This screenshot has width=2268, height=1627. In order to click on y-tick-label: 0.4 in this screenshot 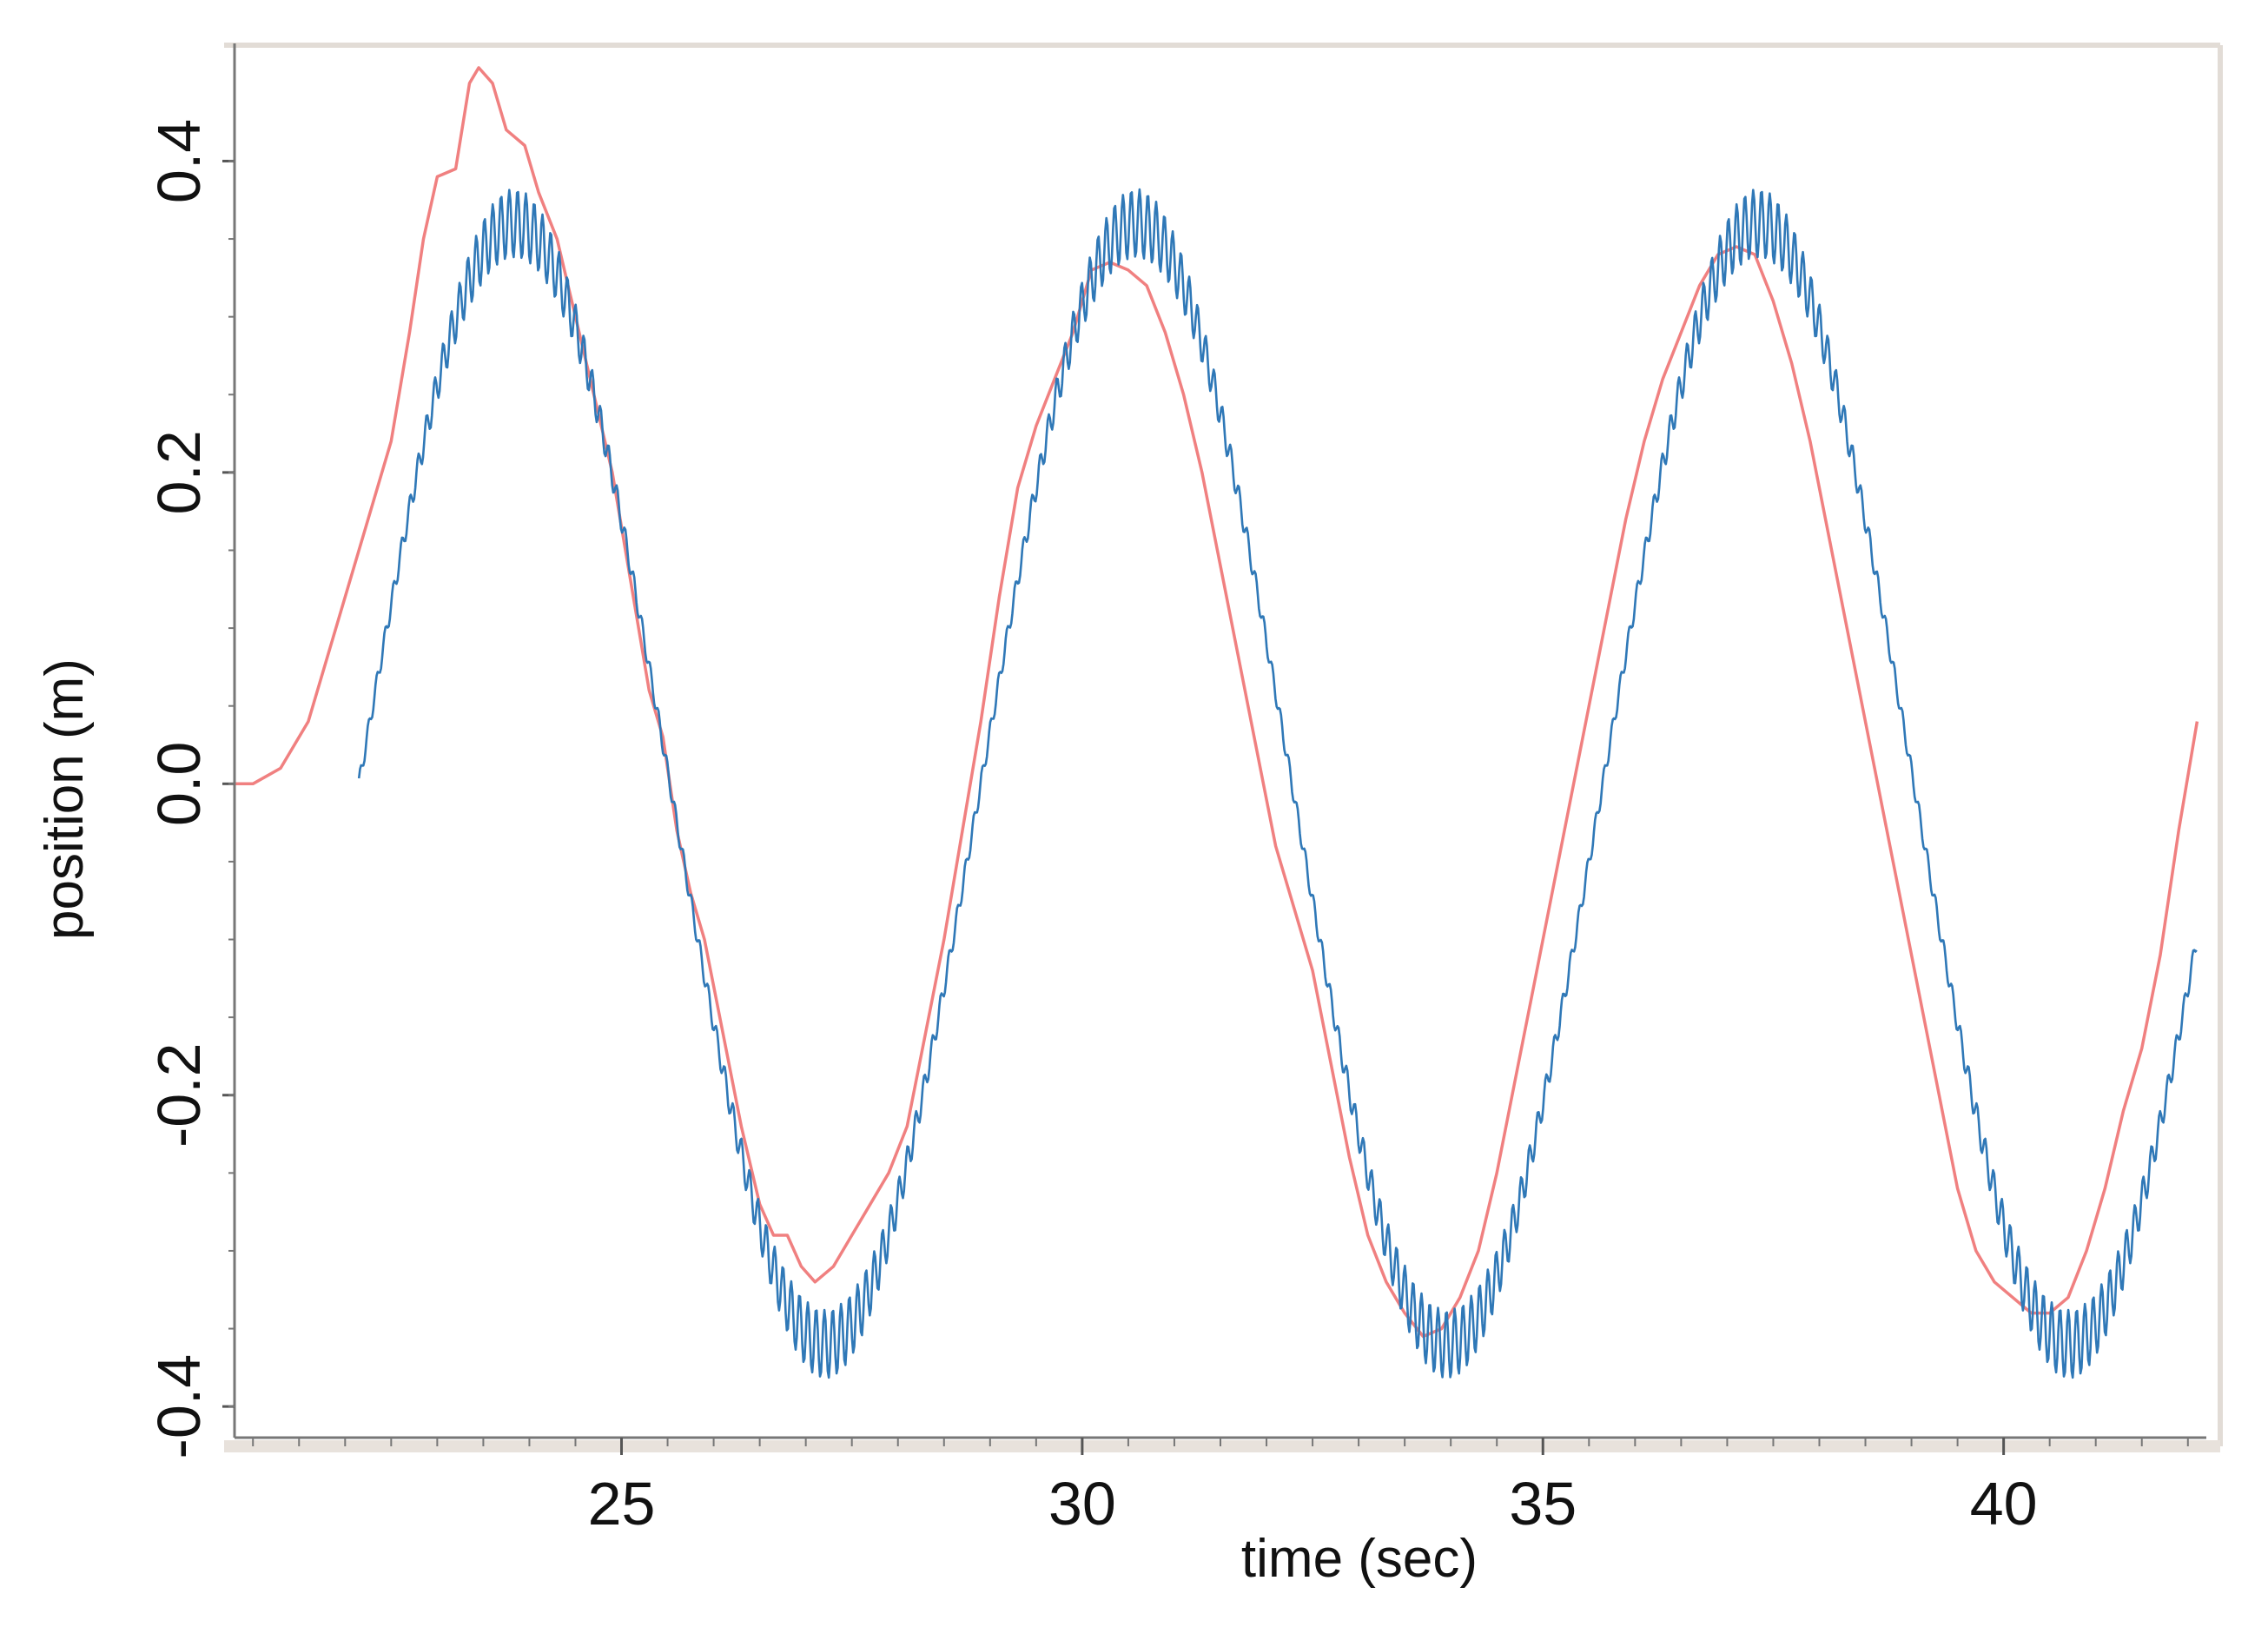, I will do `click(179, 161)`.